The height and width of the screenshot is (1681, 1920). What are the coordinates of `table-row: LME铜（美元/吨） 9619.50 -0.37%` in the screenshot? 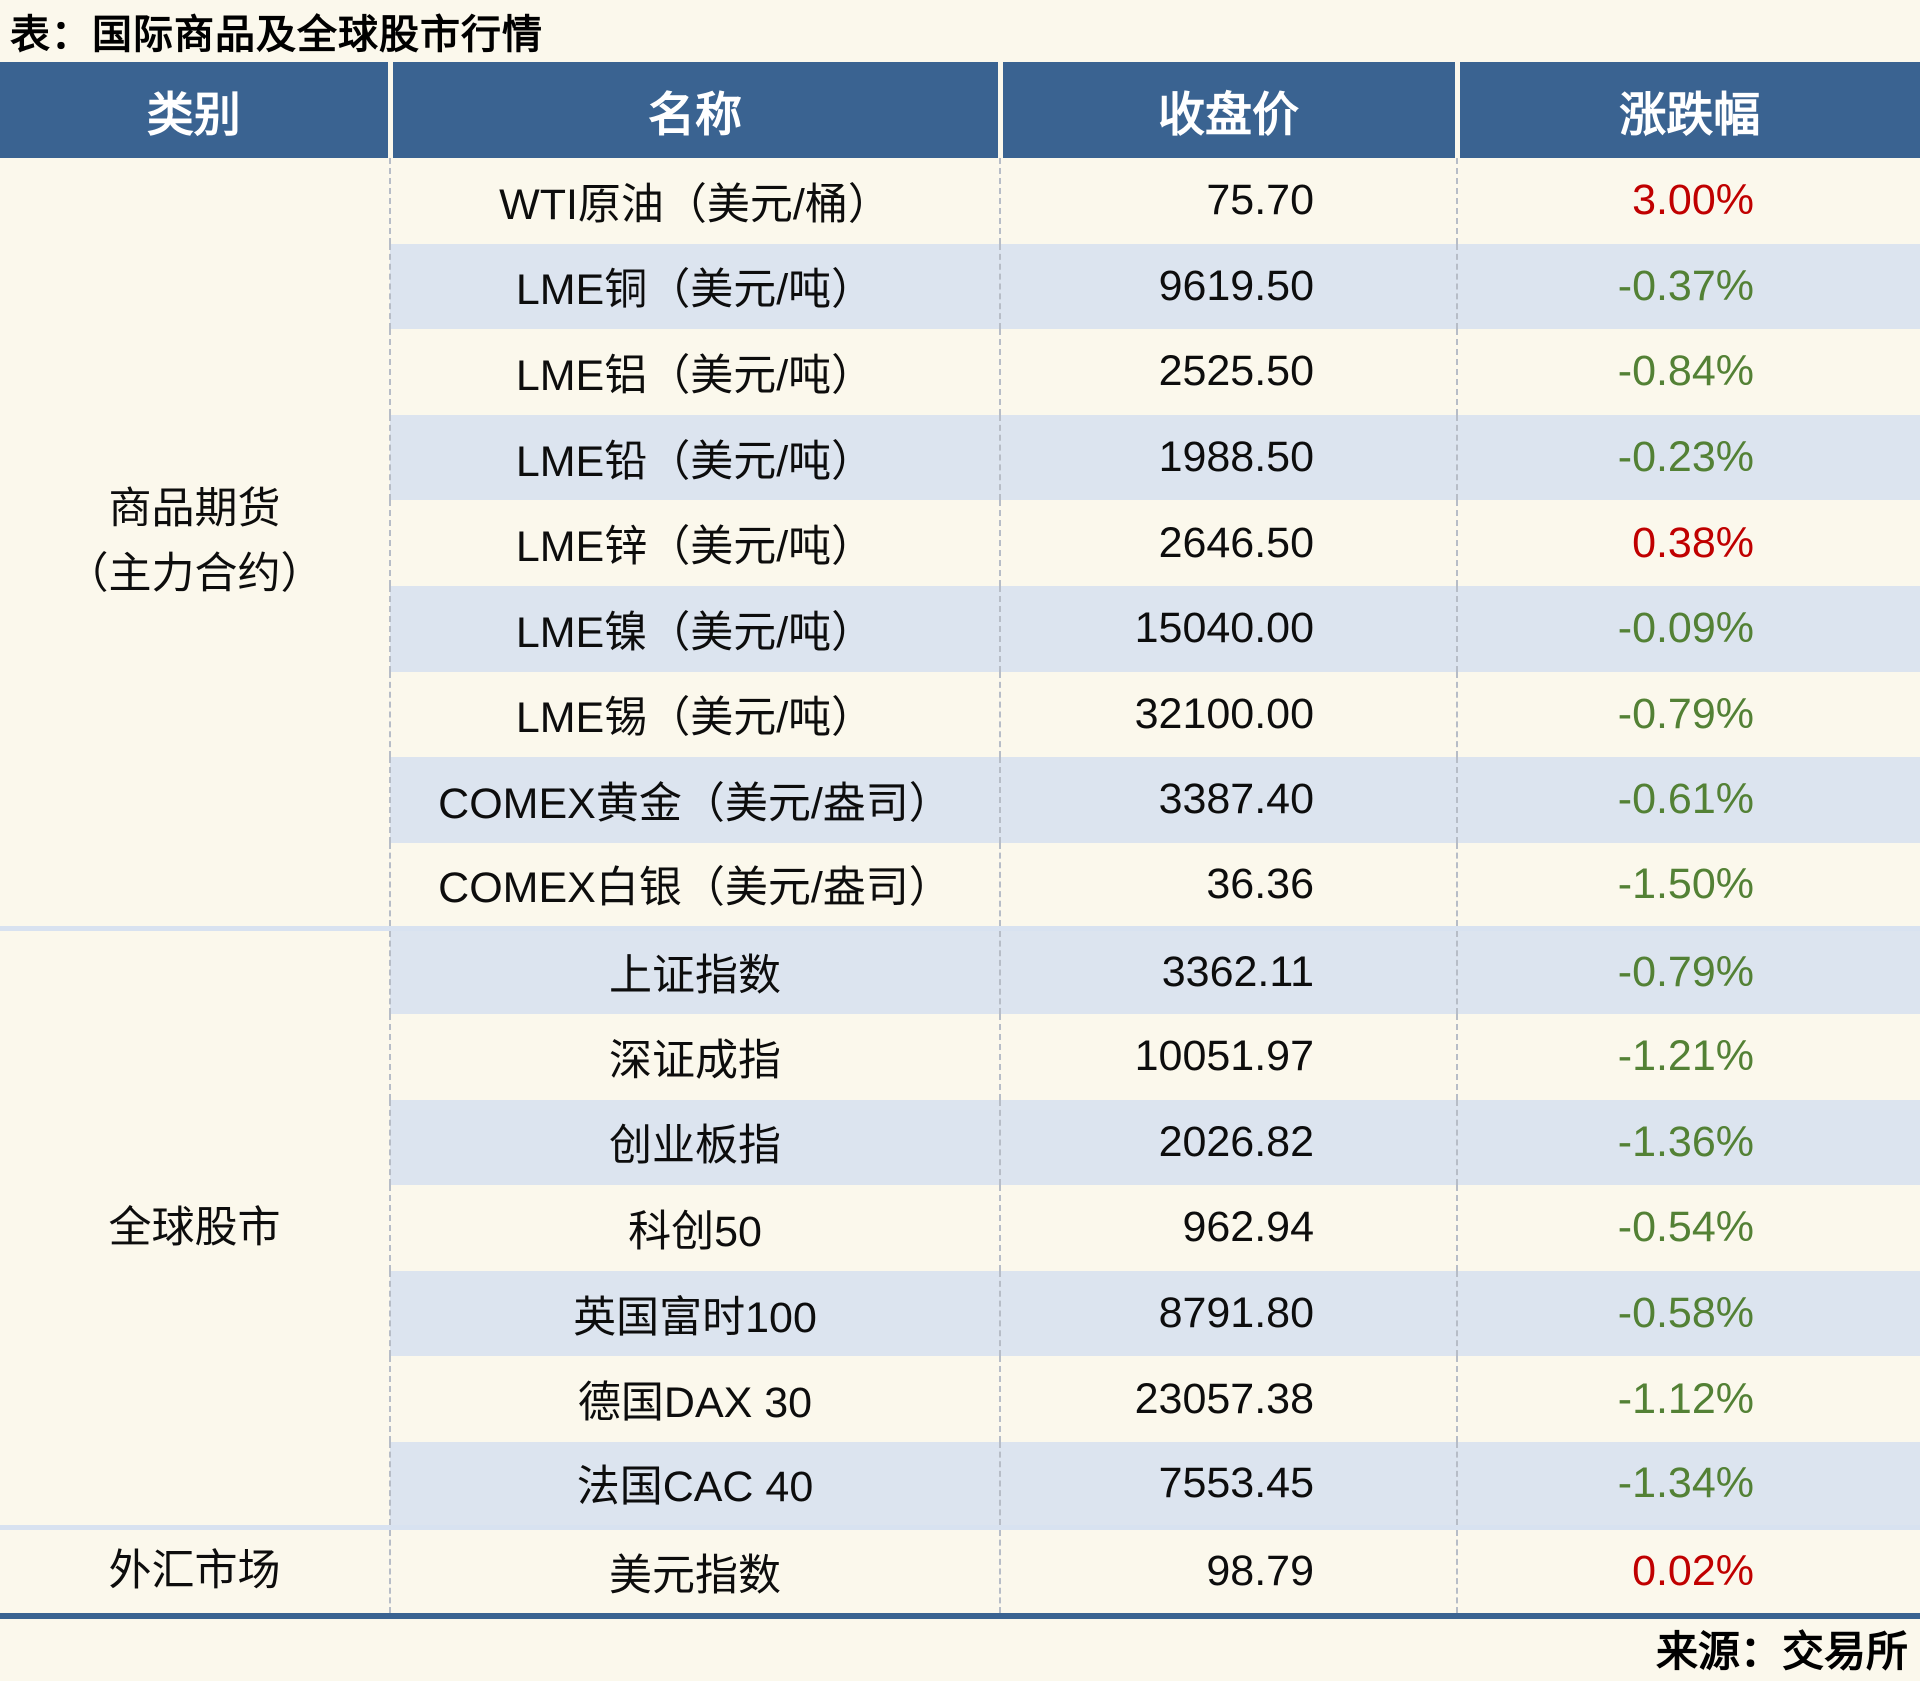 It's located at (960, 286).